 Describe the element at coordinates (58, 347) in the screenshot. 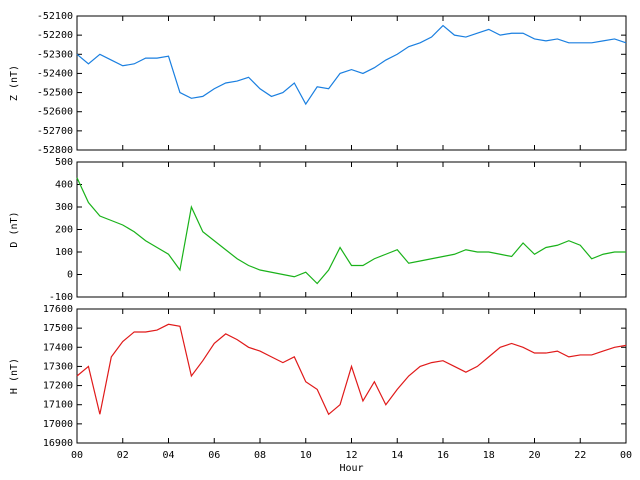

I see `y-tick-label: 17400` at that location.